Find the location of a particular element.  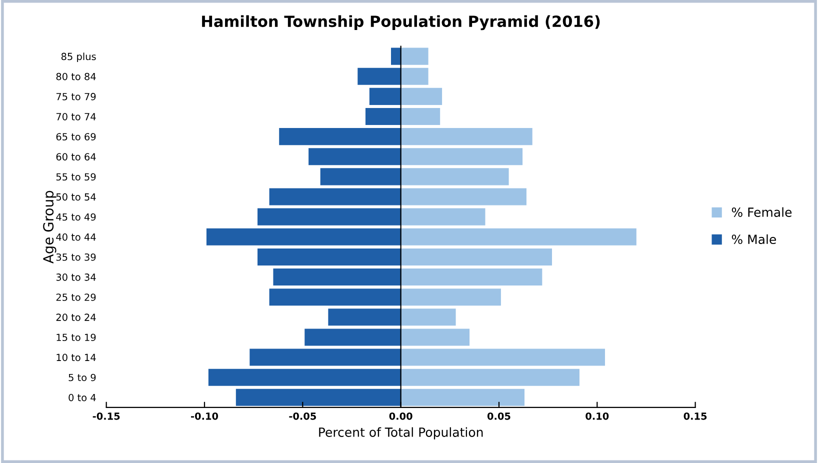

x-tick-label: 0.05 is located at coordinates (498, 416).